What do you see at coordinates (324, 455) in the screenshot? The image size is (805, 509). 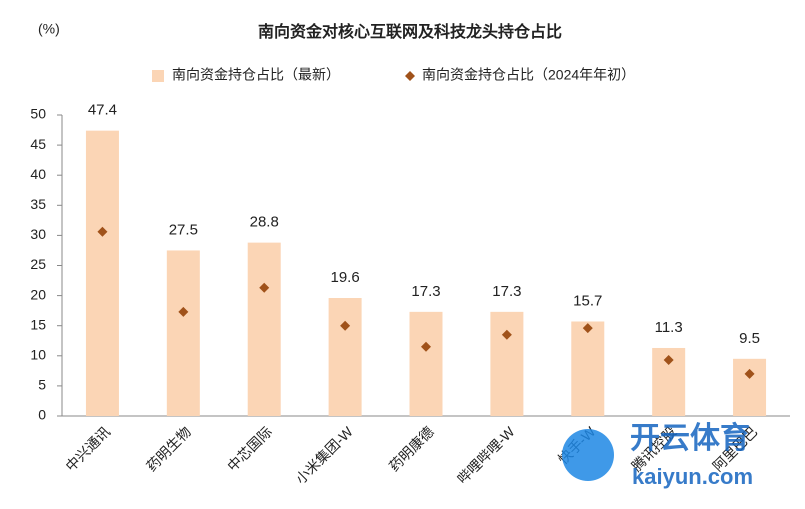 I see `x-tick-label: 小米集团-W` at bounding box center [324, 455].